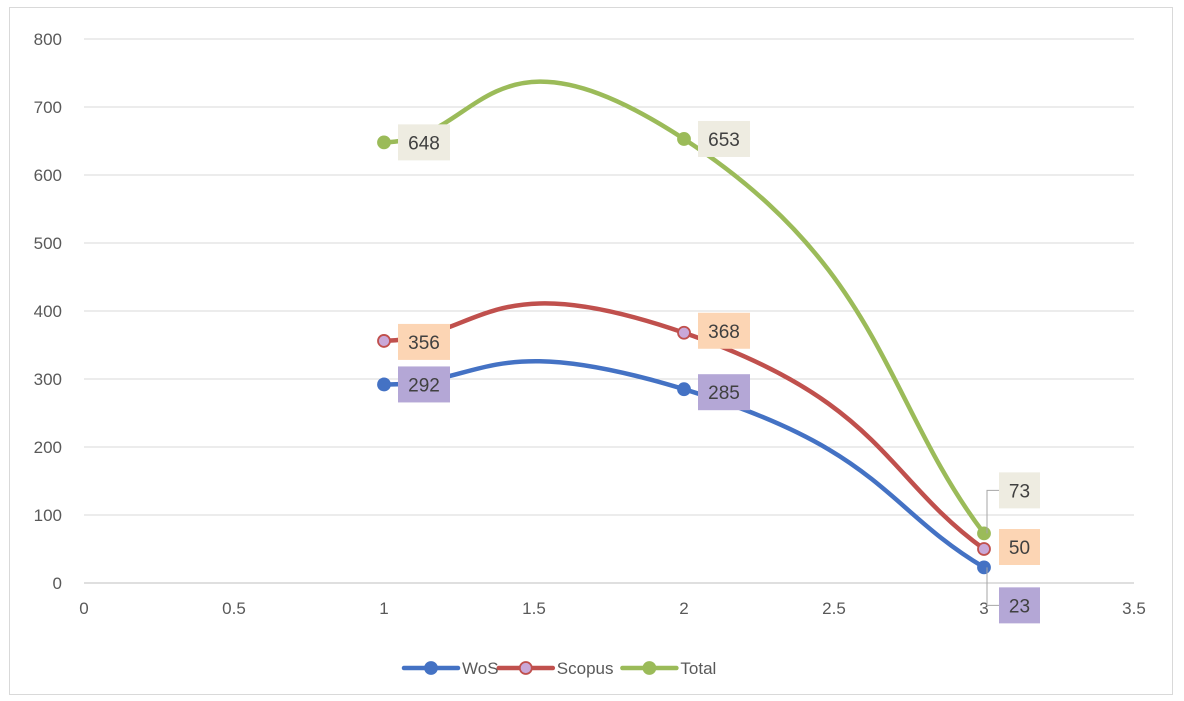 This screenshot has width=1184, height=701. I want to click on x-tick-label: 1, so click(383, 608).